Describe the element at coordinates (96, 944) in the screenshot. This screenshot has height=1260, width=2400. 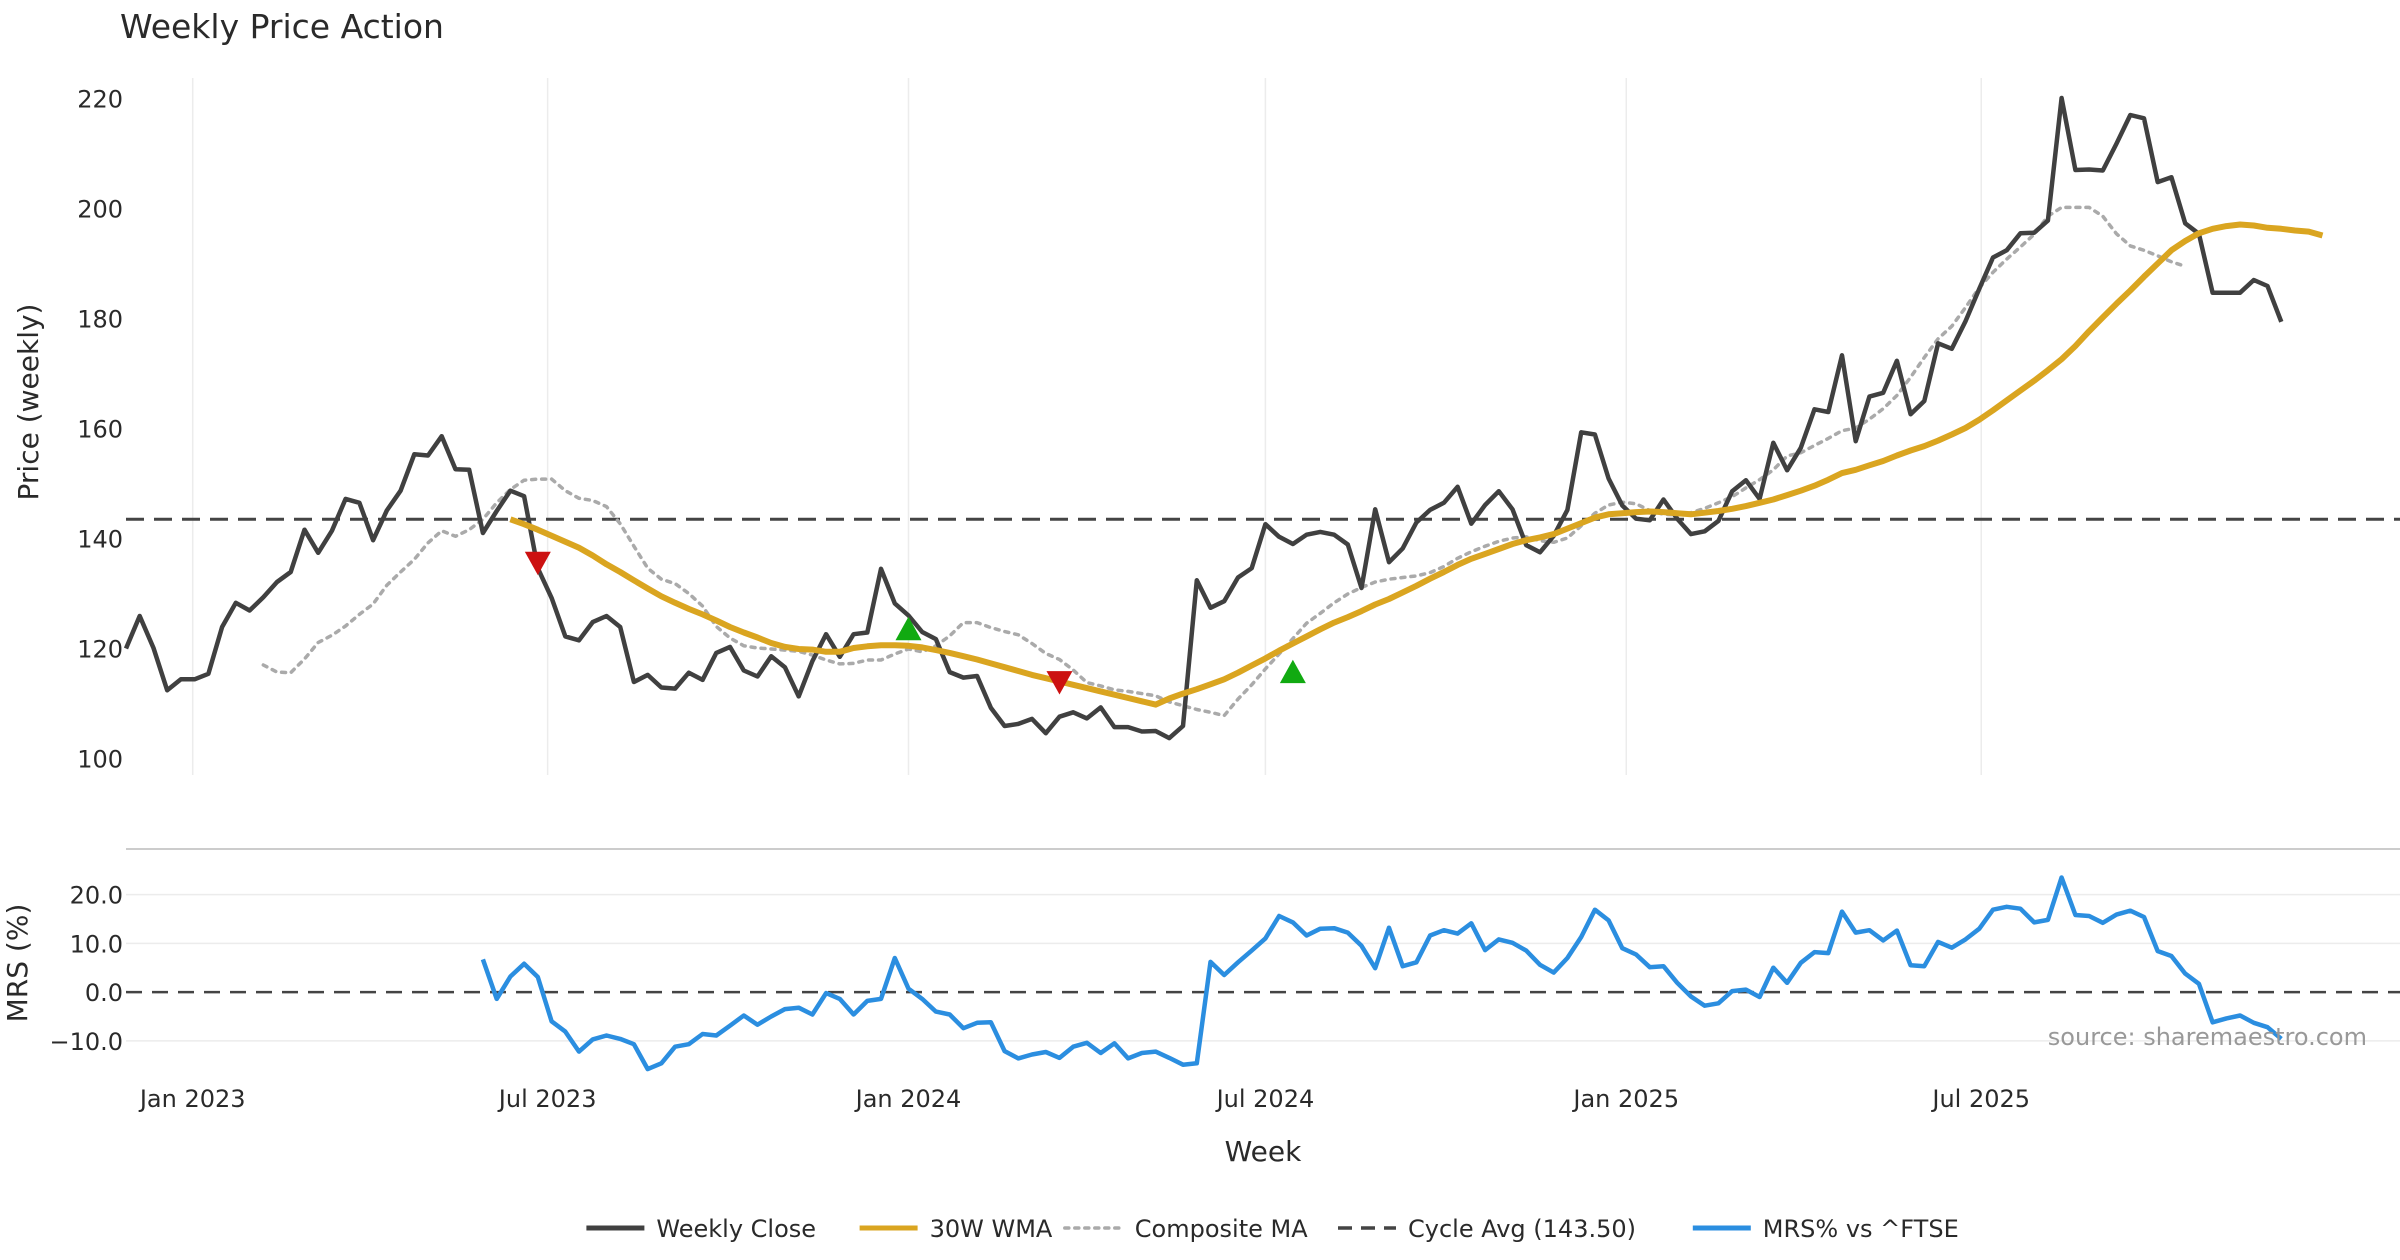
I see `mrs-y-tick-label: 10.0` at that location.